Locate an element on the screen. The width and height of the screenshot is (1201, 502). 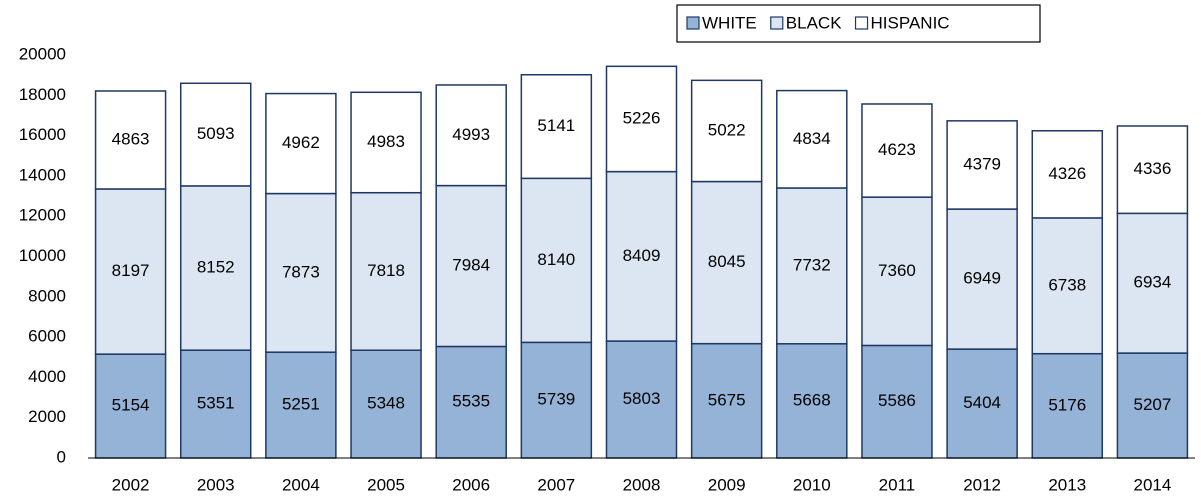
legend-label: BLACK is located at coordinates (814, 22).